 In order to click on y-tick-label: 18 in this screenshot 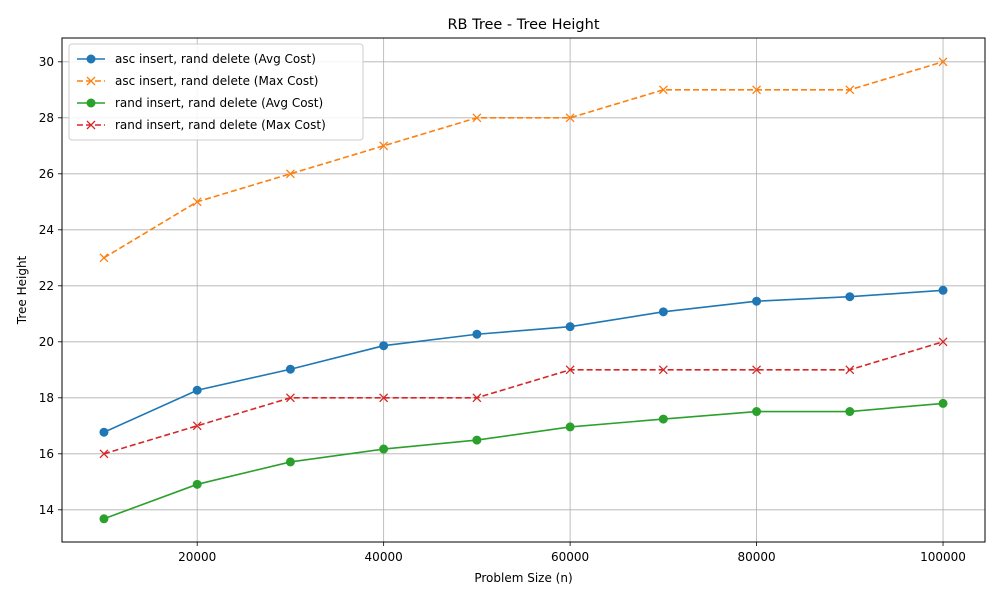, I will do `click(46, 398)`.